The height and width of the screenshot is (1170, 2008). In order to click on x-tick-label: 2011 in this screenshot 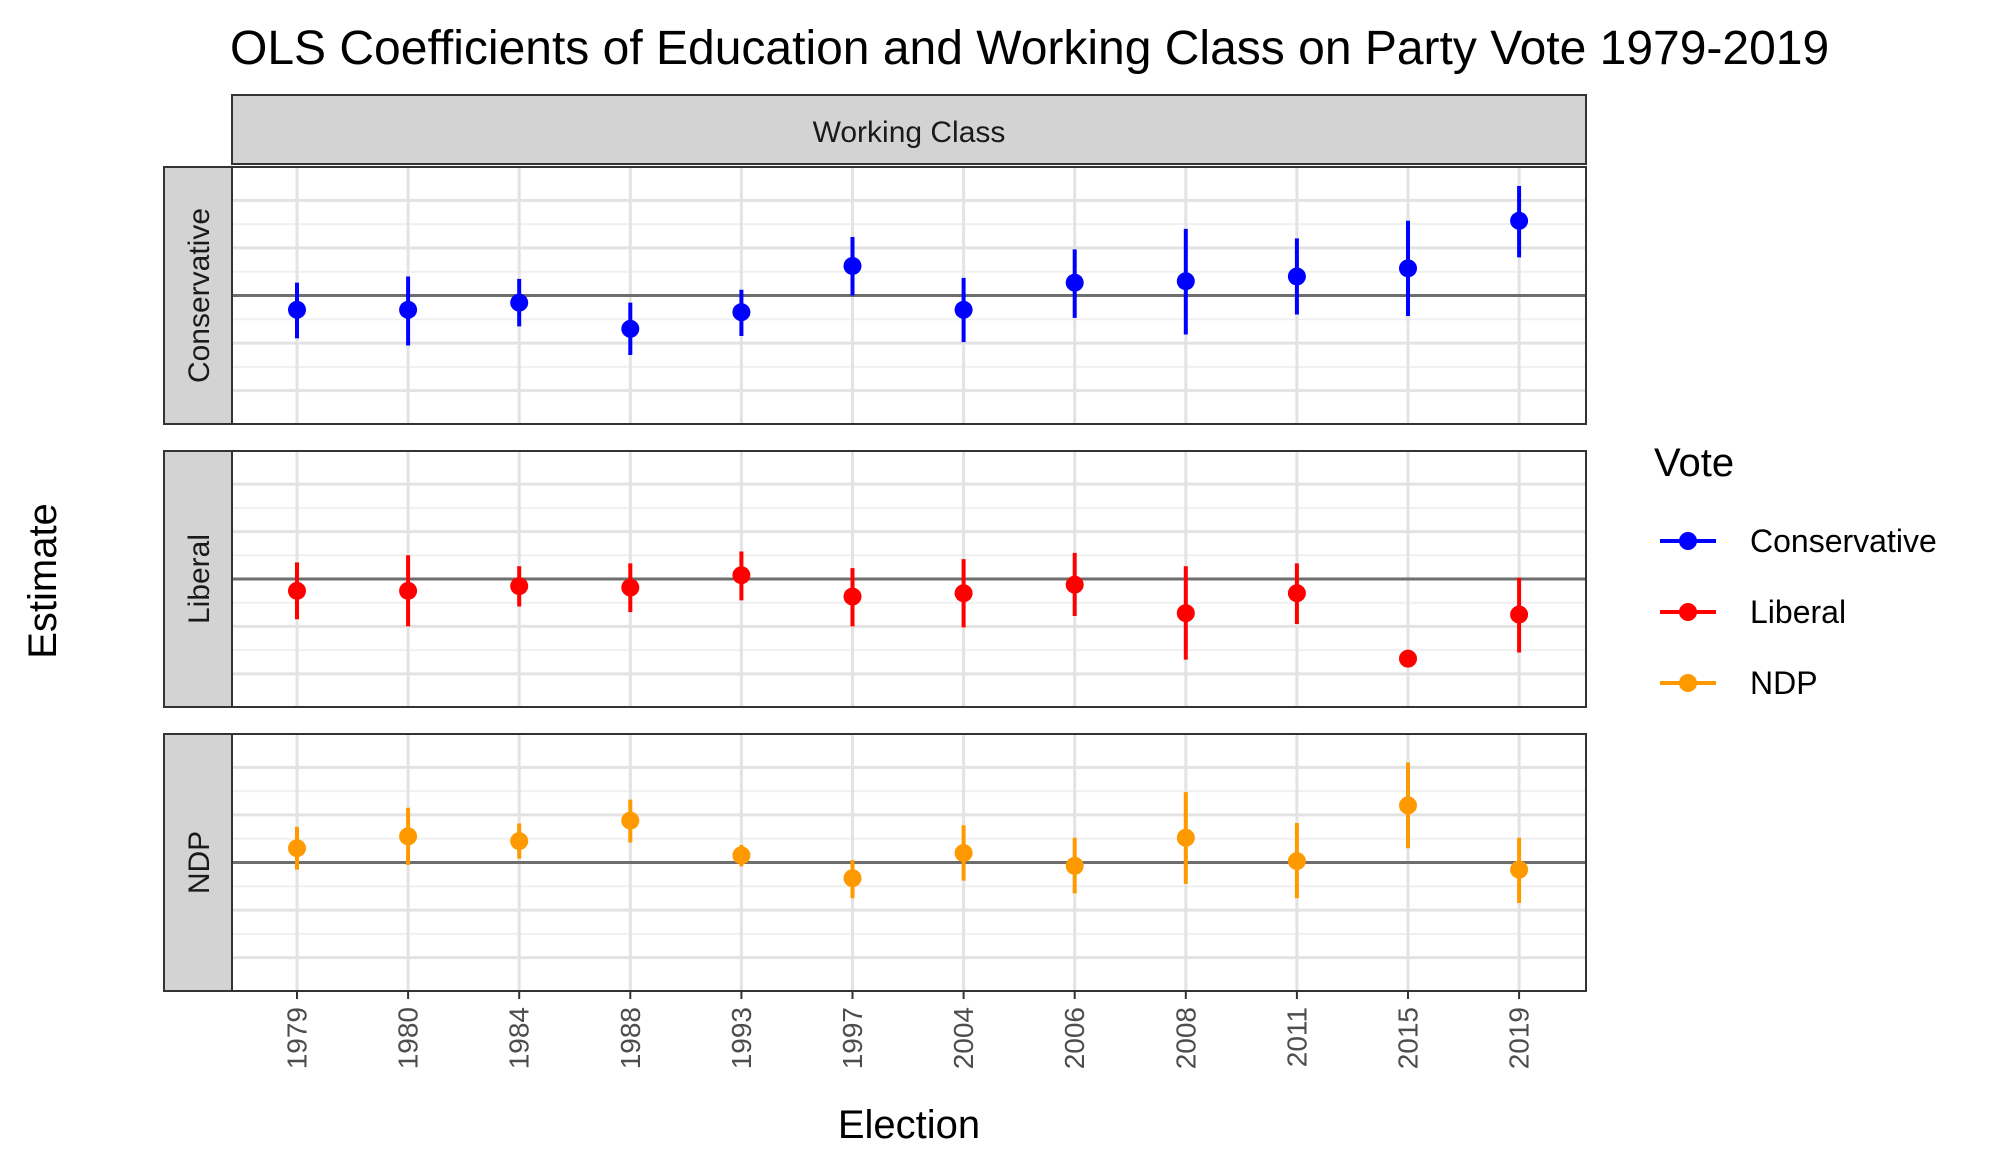, I will do `click(1296, 1037)`.